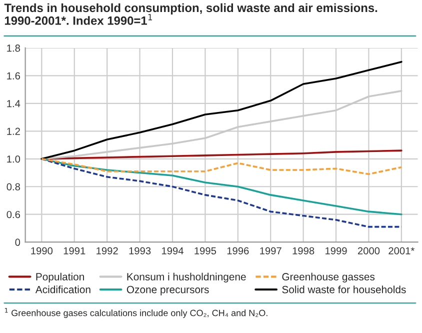 The width and height of the screenshot is (422, 333). Describe the element at coordinates (75, 250) in the screenshot. I see `x-tick-label: 1991` at that location.